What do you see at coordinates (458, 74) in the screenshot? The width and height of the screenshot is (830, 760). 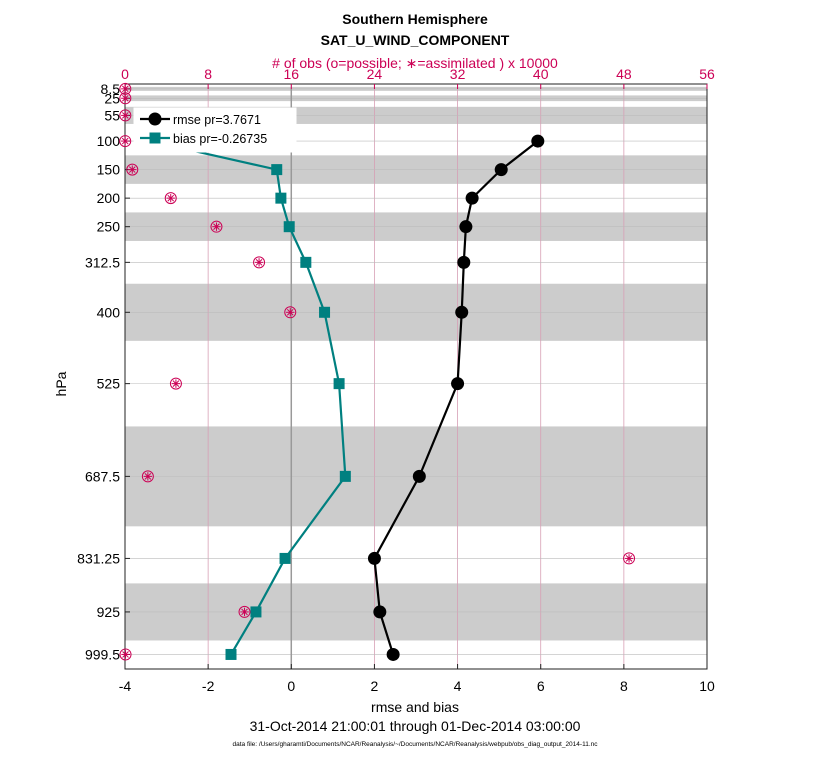 I see `top-tick-label-4: 32` at bounding box center [458, 74].